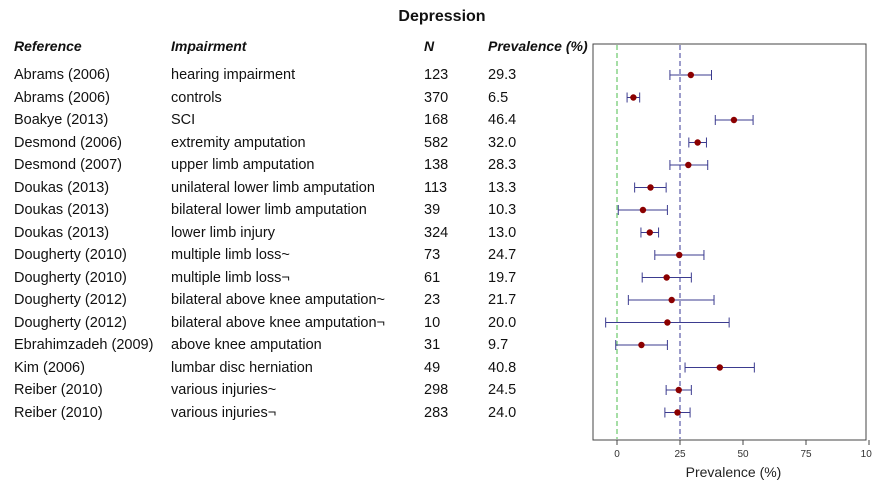 The height and width of the screenshot is (481, 872). I want to click on prevalence-cell: 24.5, so click(502, 390).